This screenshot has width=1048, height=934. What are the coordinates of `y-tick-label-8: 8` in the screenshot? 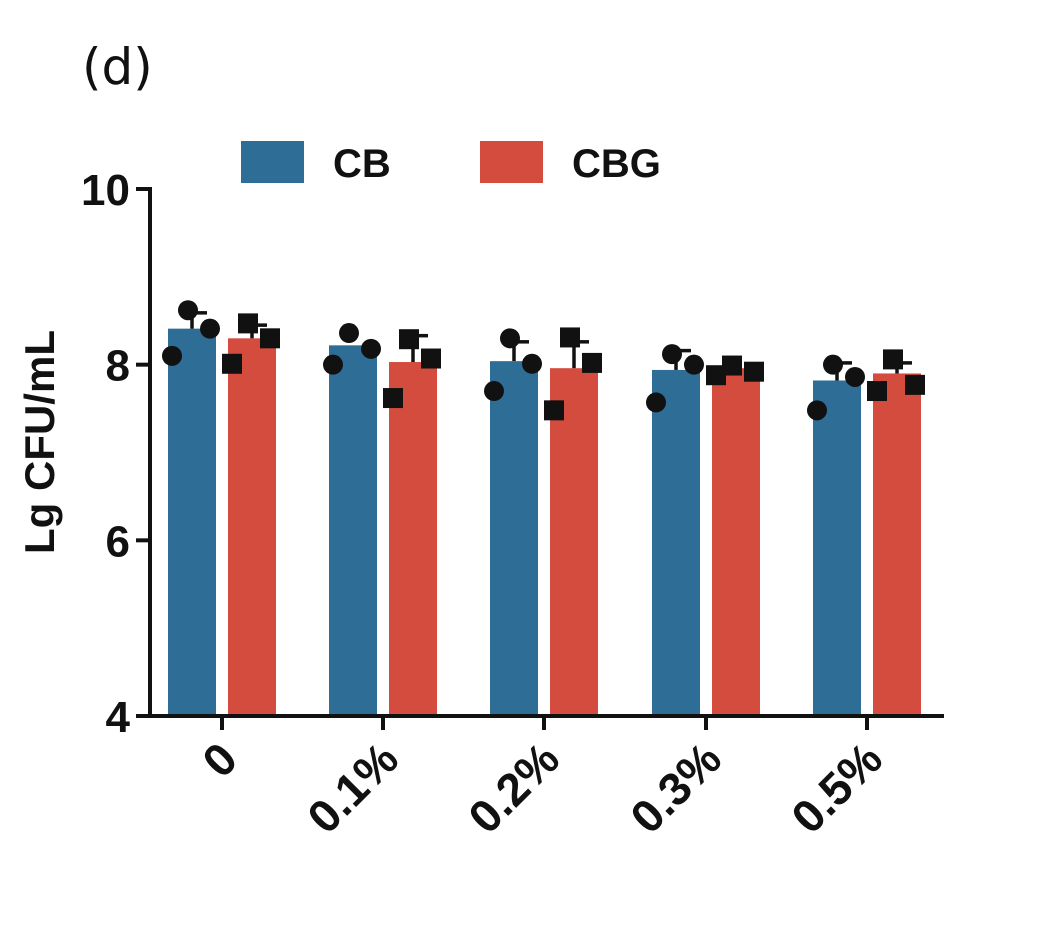 It's located at (118, 366).